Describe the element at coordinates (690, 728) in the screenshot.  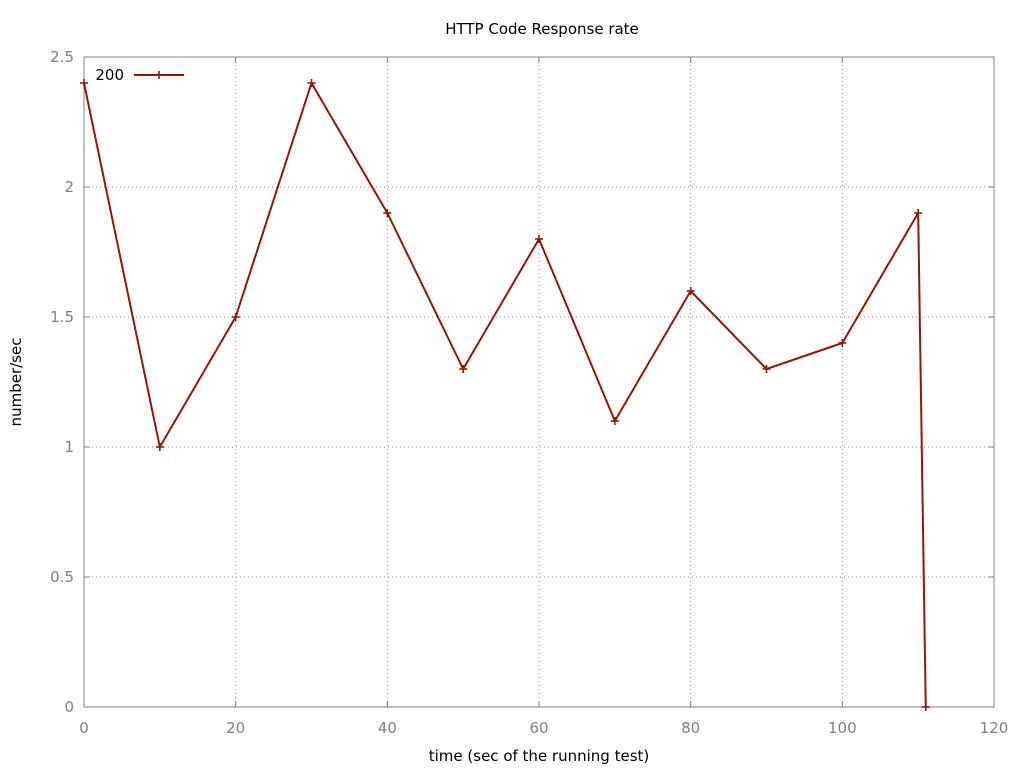
I see `x-tick-label: 80` at that location.